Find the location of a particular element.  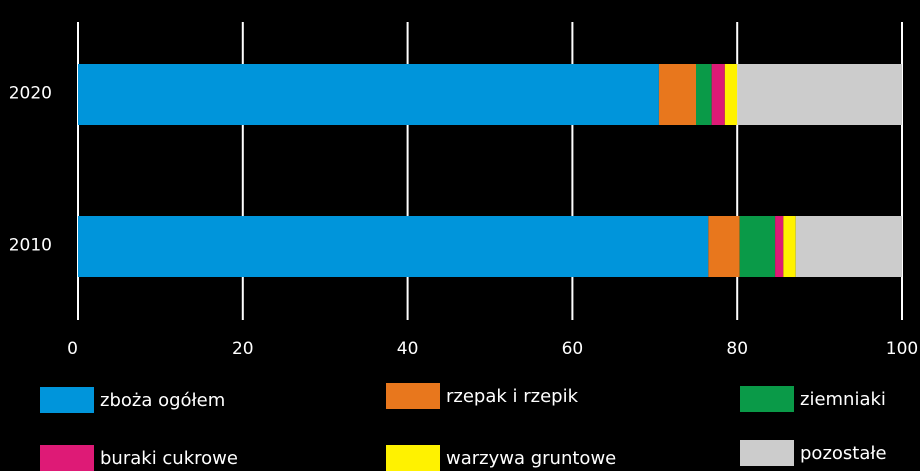

x-tick-label: 40 is located at coordinates (408, 349).